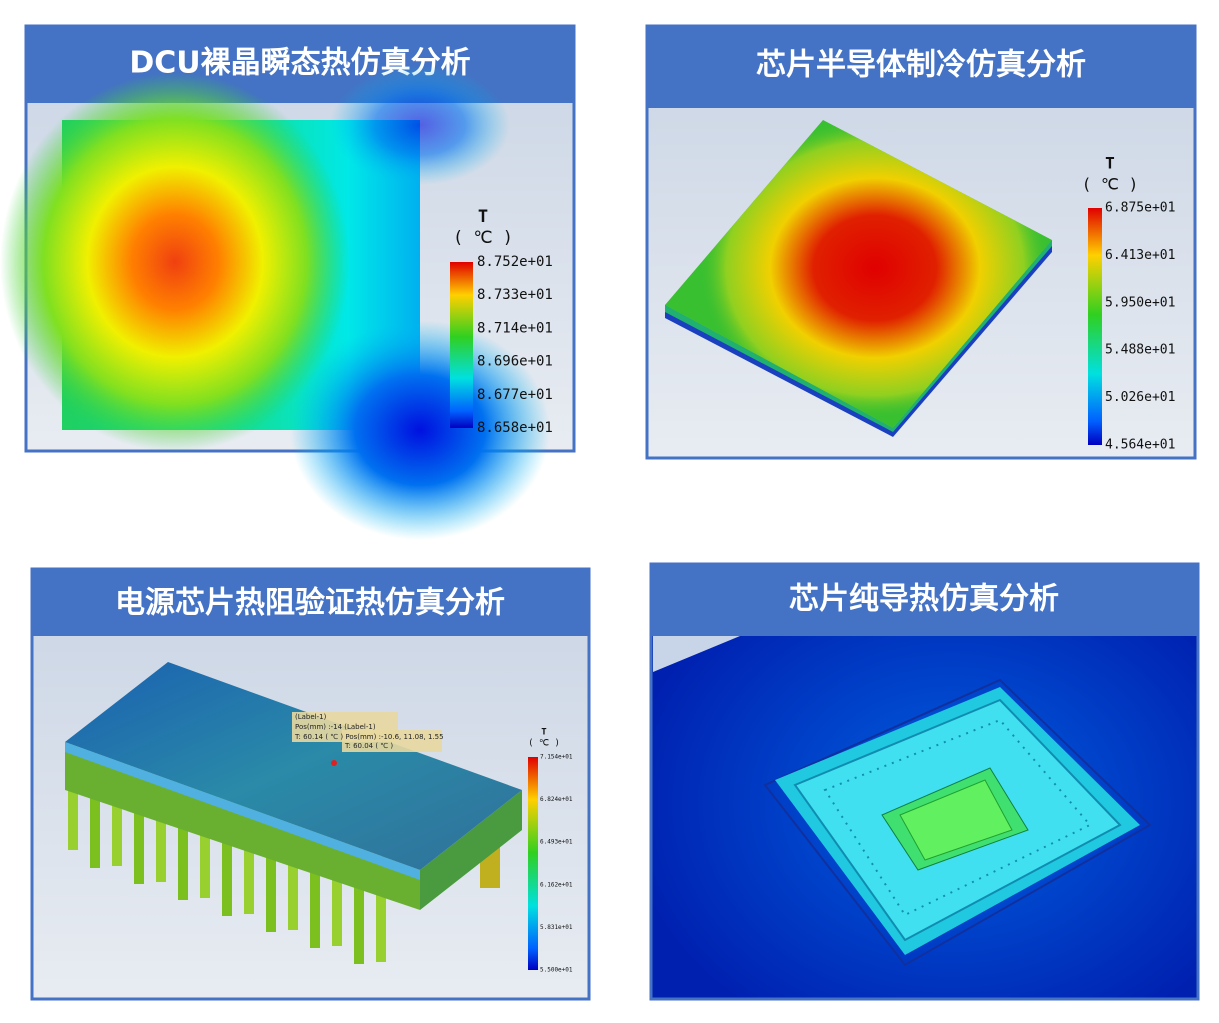  What do you see at coordinates (515, 428) in the screenshot?
I see `legend-label: 8.658e+01` at bounding box center [515, 428].